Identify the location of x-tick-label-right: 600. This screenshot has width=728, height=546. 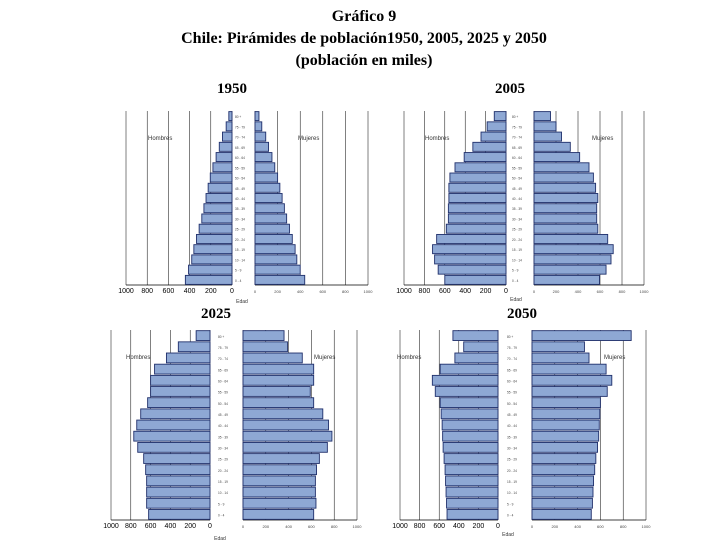
(322, 291).